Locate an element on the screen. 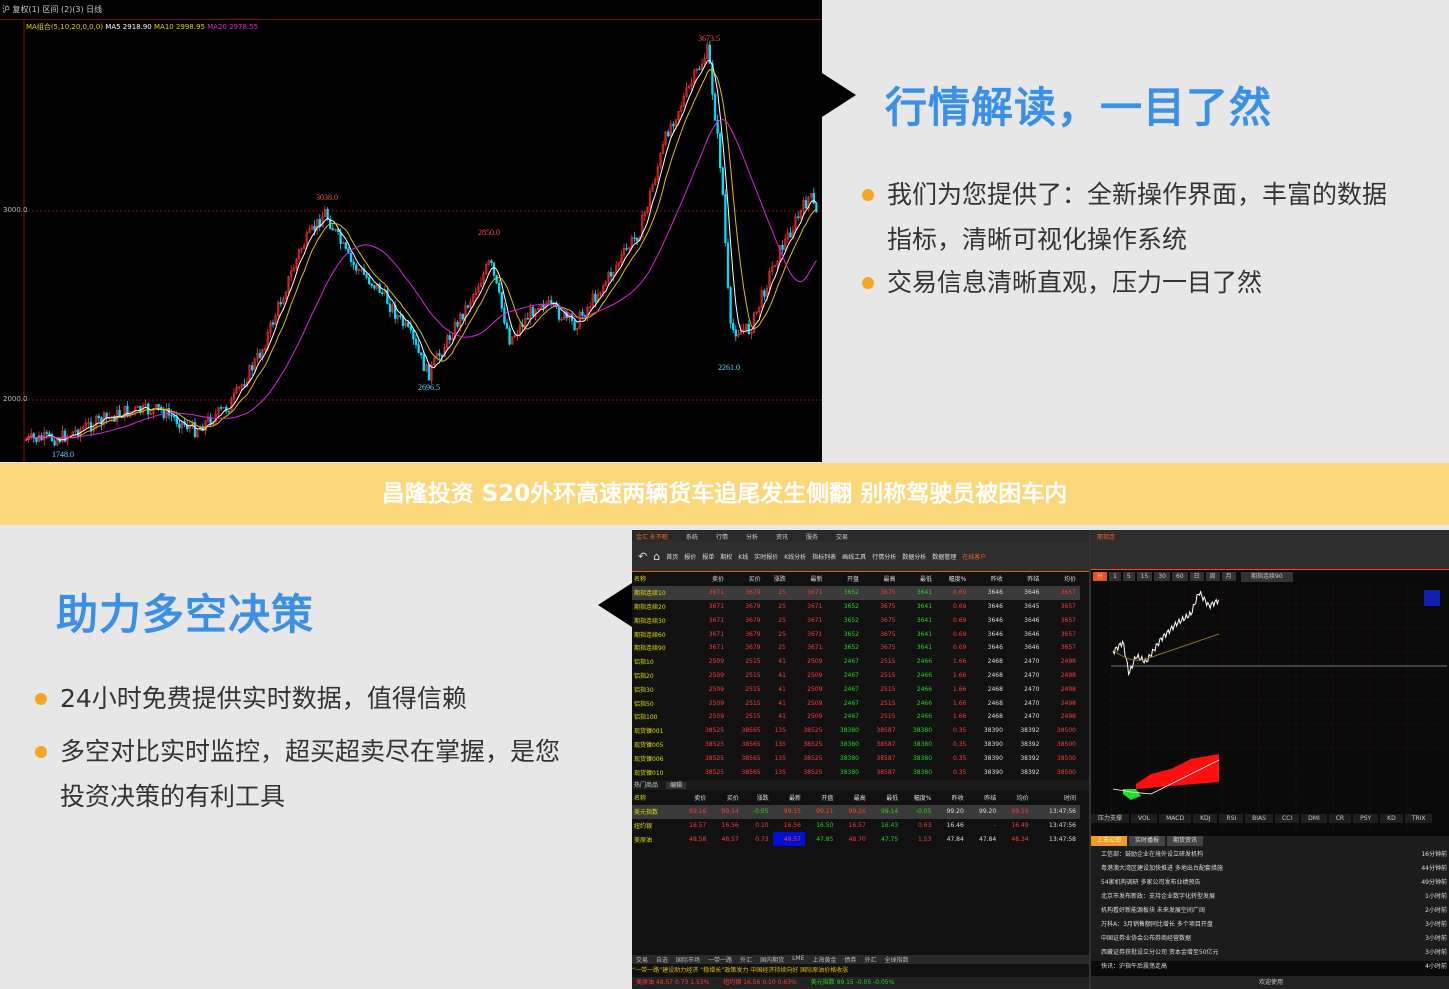 Image resolution: width=1449 pixels, height=989 pixels. menu-item: 服务 is located at coordinates (811, 537).